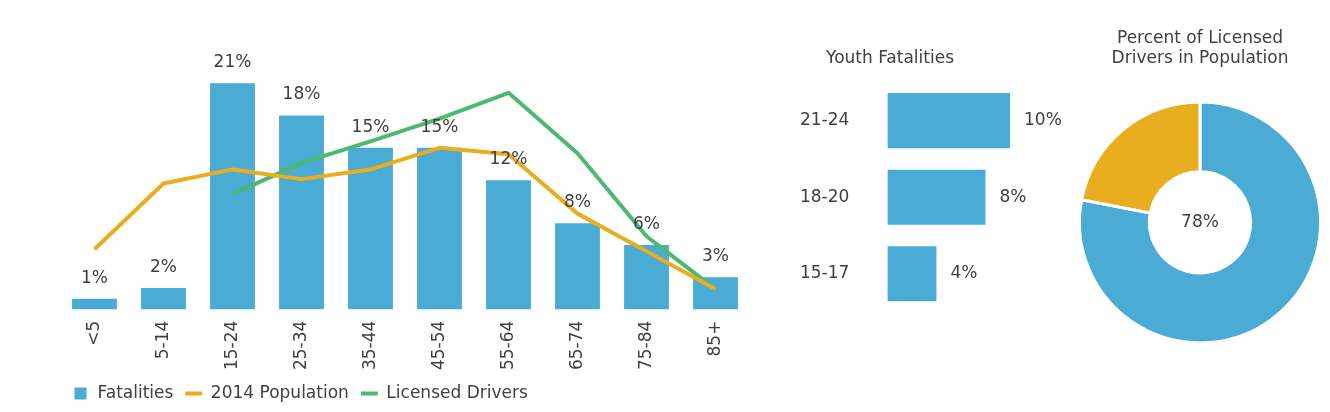 This screenshot has height=412, width=1330. What do you see at coordinates (889, 56) in the screenshot?
I see `chart-title: Youth Fatalities` at bounding box center [889, 56].